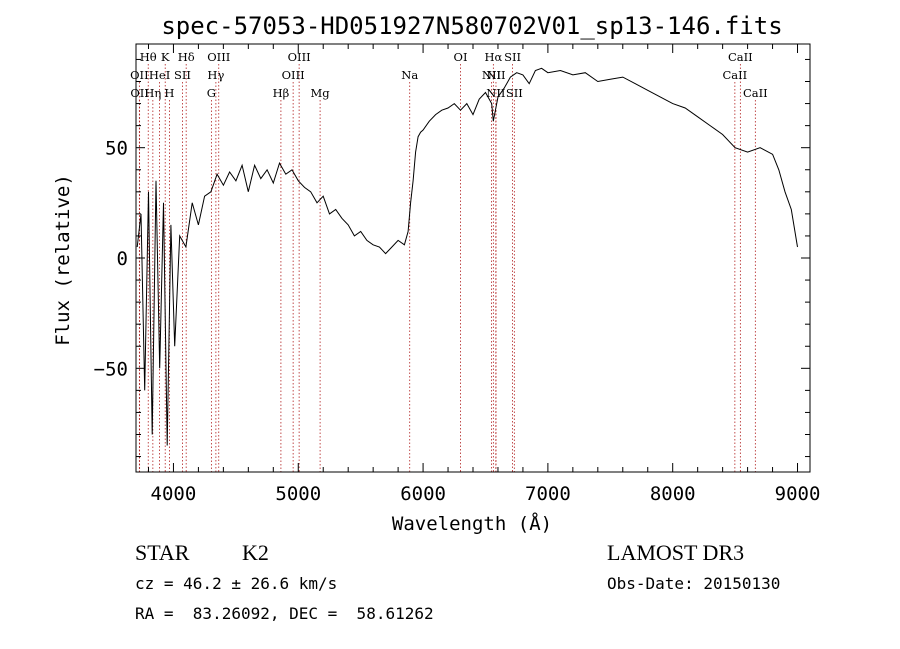  I want to click on spectral-line-label: Hη, so click(152, 93).